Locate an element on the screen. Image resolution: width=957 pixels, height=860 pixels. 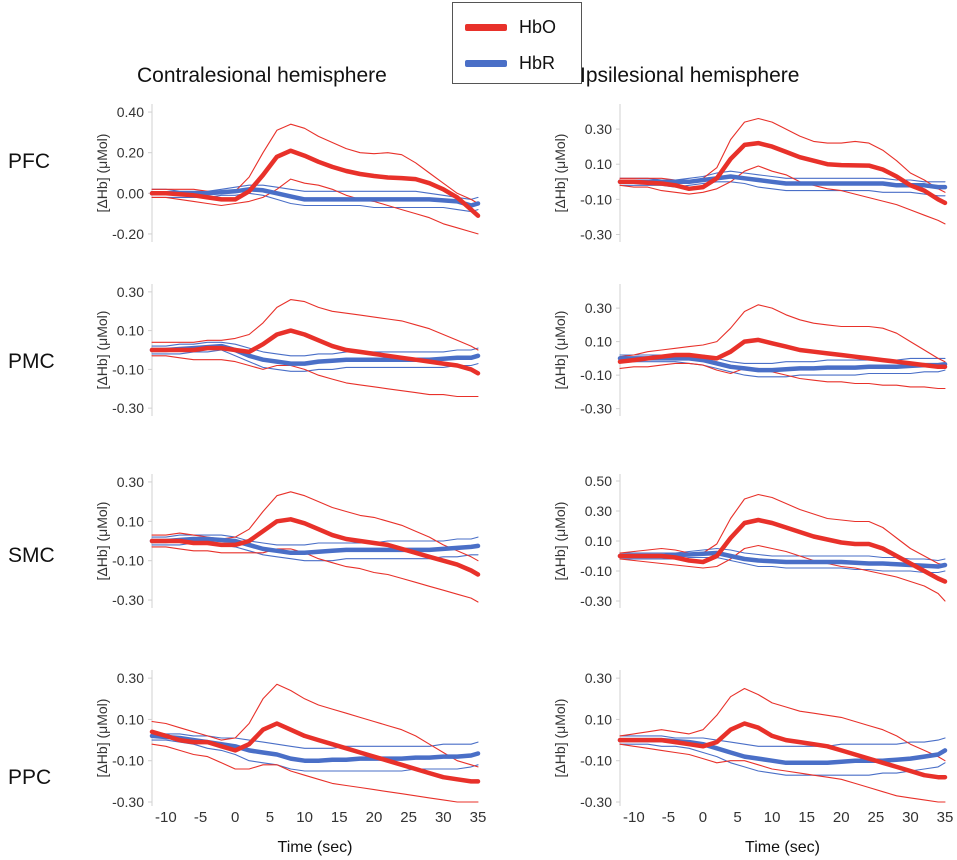
panel-ppc-ipsi-x-tick-label: 20 is located at coordinates (841, 817).